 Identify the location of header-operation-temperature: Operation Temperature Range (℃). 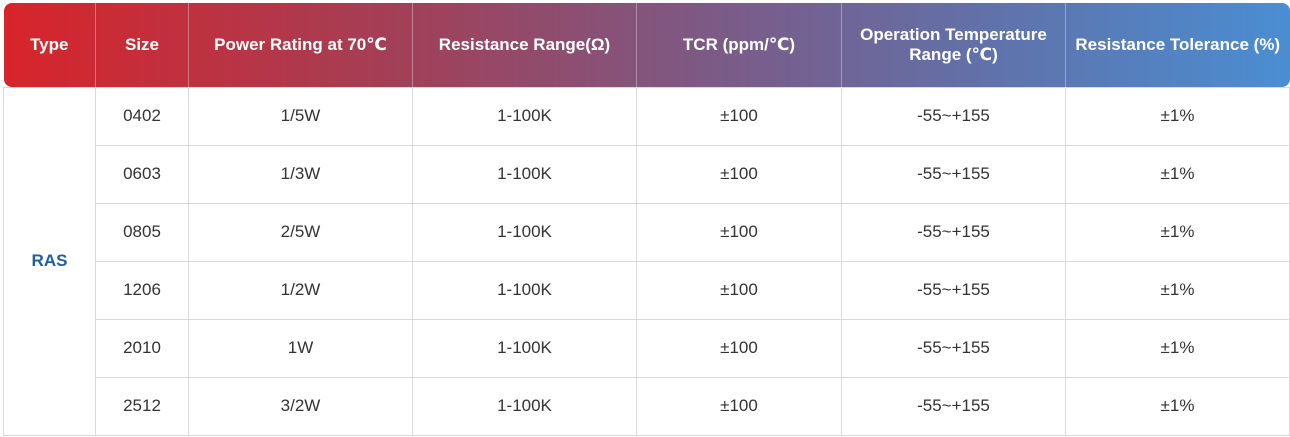
(953, 45).